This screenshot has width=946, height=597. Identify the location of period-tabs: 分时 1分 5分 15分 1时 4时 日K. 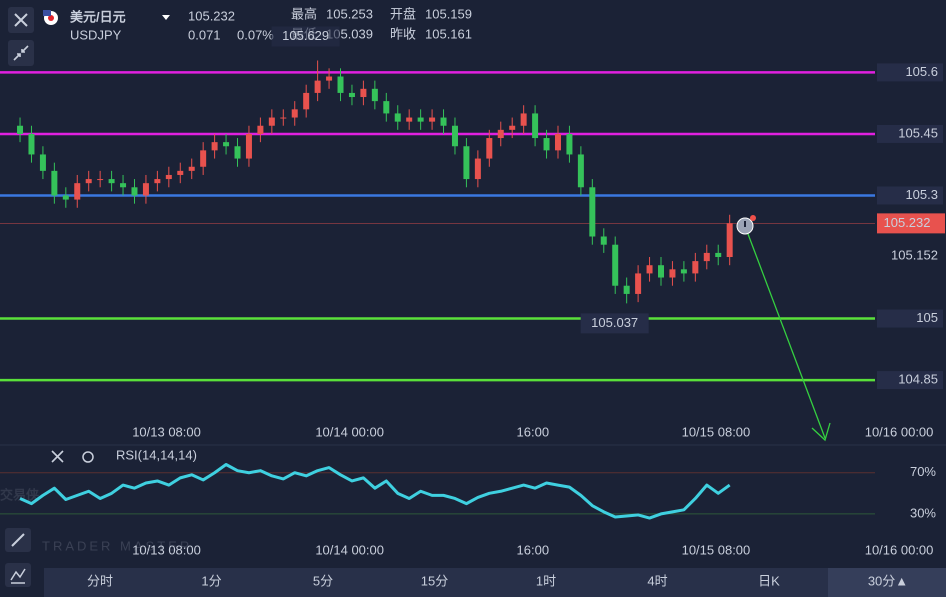
(433, 580).